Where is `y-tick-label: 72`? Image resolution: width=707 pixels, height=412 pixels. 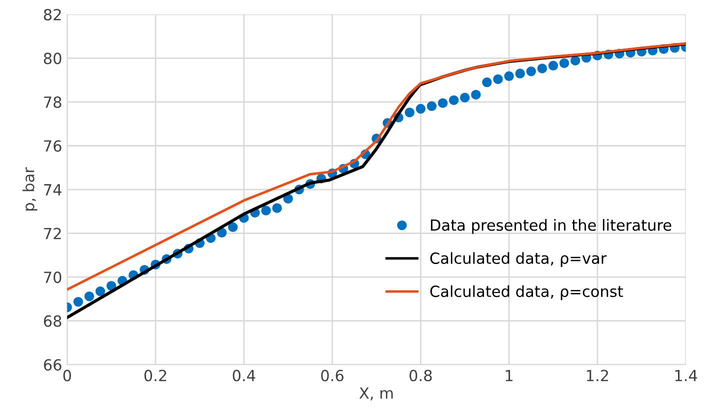 y-tick-label: 72 is located at coordinates (52, 234).